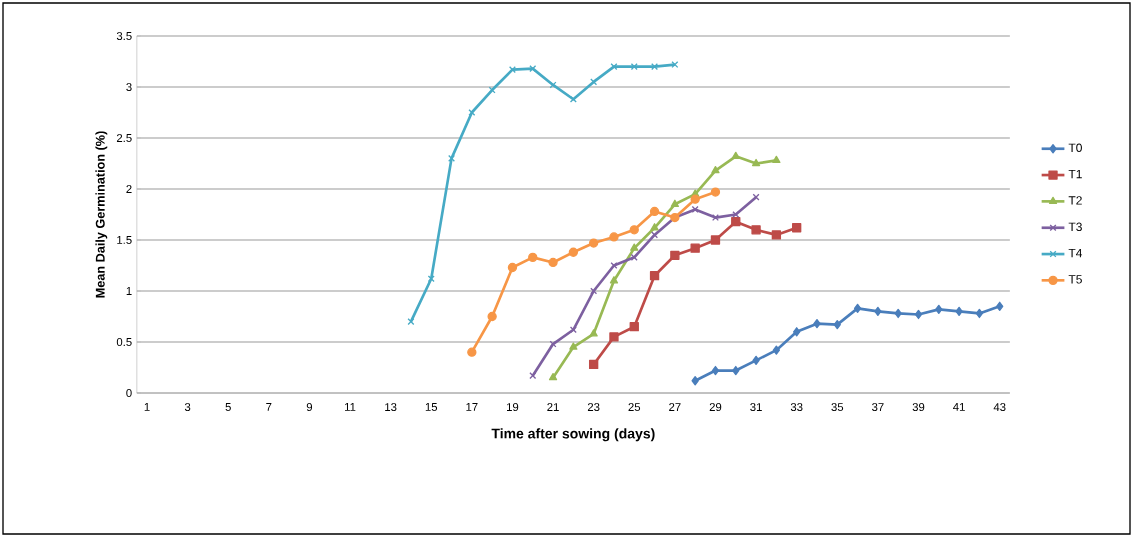 The image size is (1133, 537). I want to click on y-axis-title: Mean Daily Germination (%), so click(101, 214).